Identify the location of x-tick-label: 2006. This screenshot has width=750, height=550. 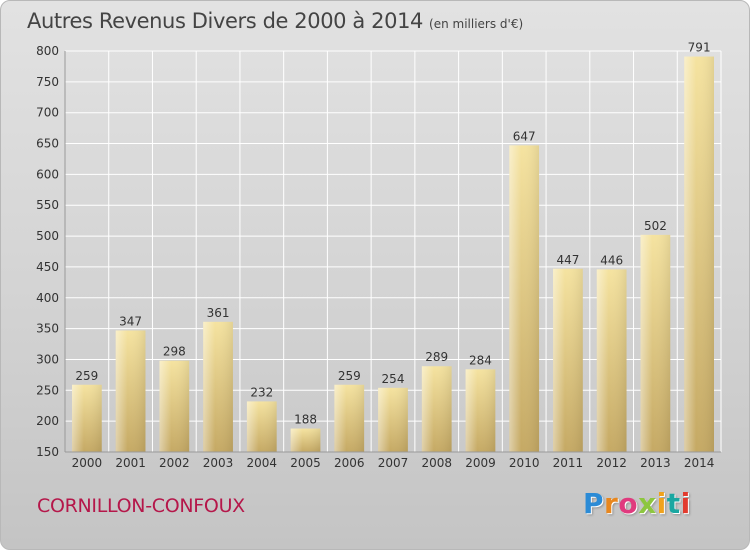
(349, 463).